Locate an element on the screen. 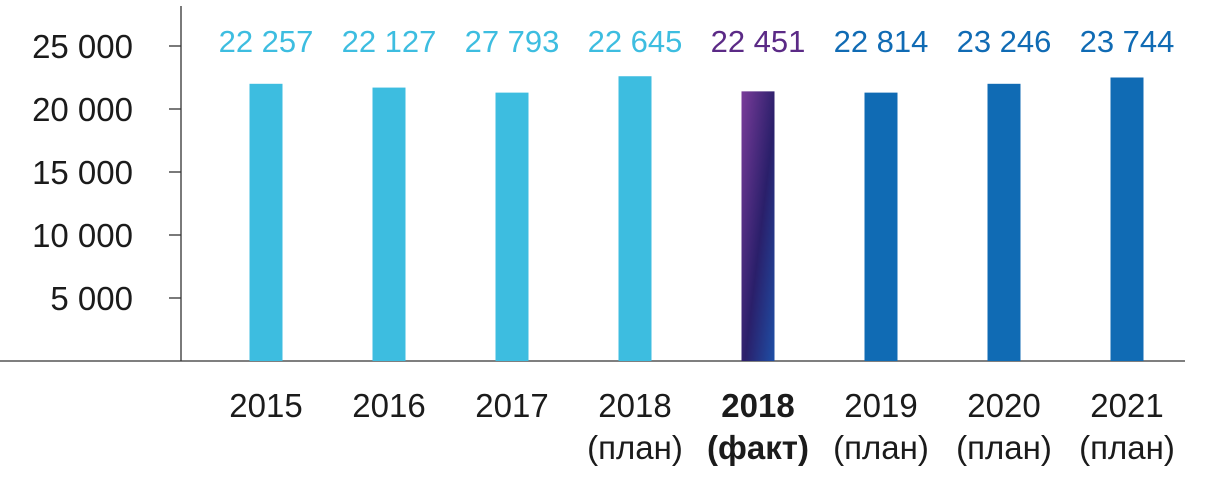  y-tick-labels: 5 000 10 000 15 000 20 000 25 000 is located at coordinates (106, 172).